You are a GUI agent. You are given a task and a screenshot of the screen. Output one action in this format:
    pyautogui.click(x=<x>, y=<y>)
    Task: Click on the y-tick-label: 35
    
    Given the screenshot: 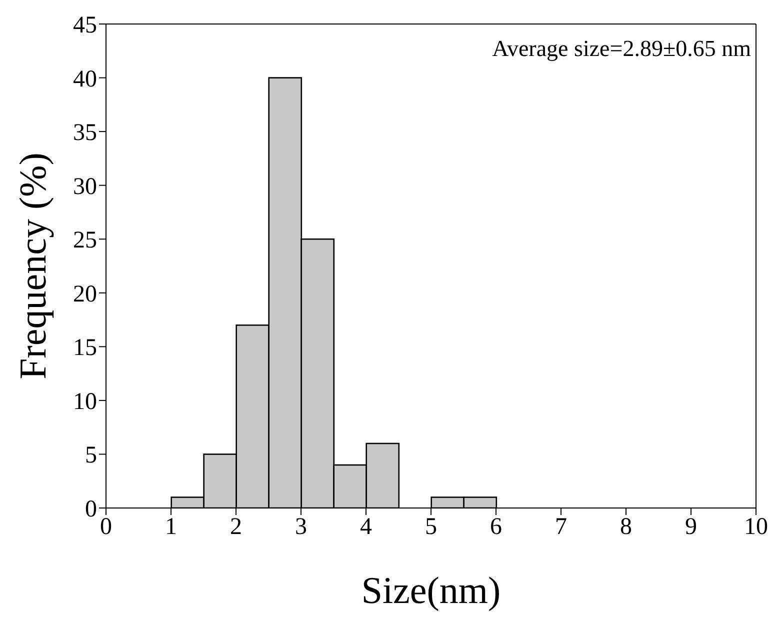 What is the action you would take?
    pyautogui.click(x=85, y=133)
    